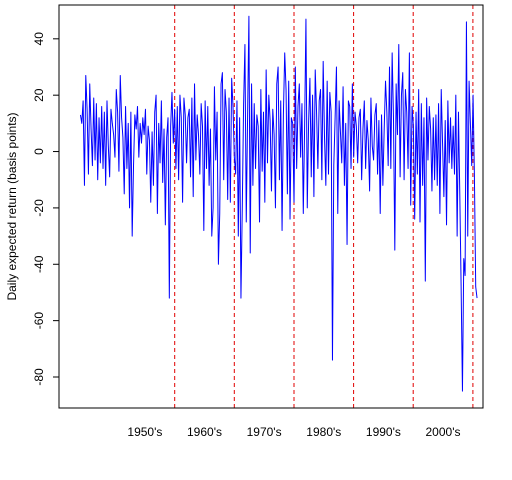 The height and width of the screenshot is (480, 512). Describe the element at coordinates (39, 377) in the screenshot. I see `y-tick-label: -80` at that location.